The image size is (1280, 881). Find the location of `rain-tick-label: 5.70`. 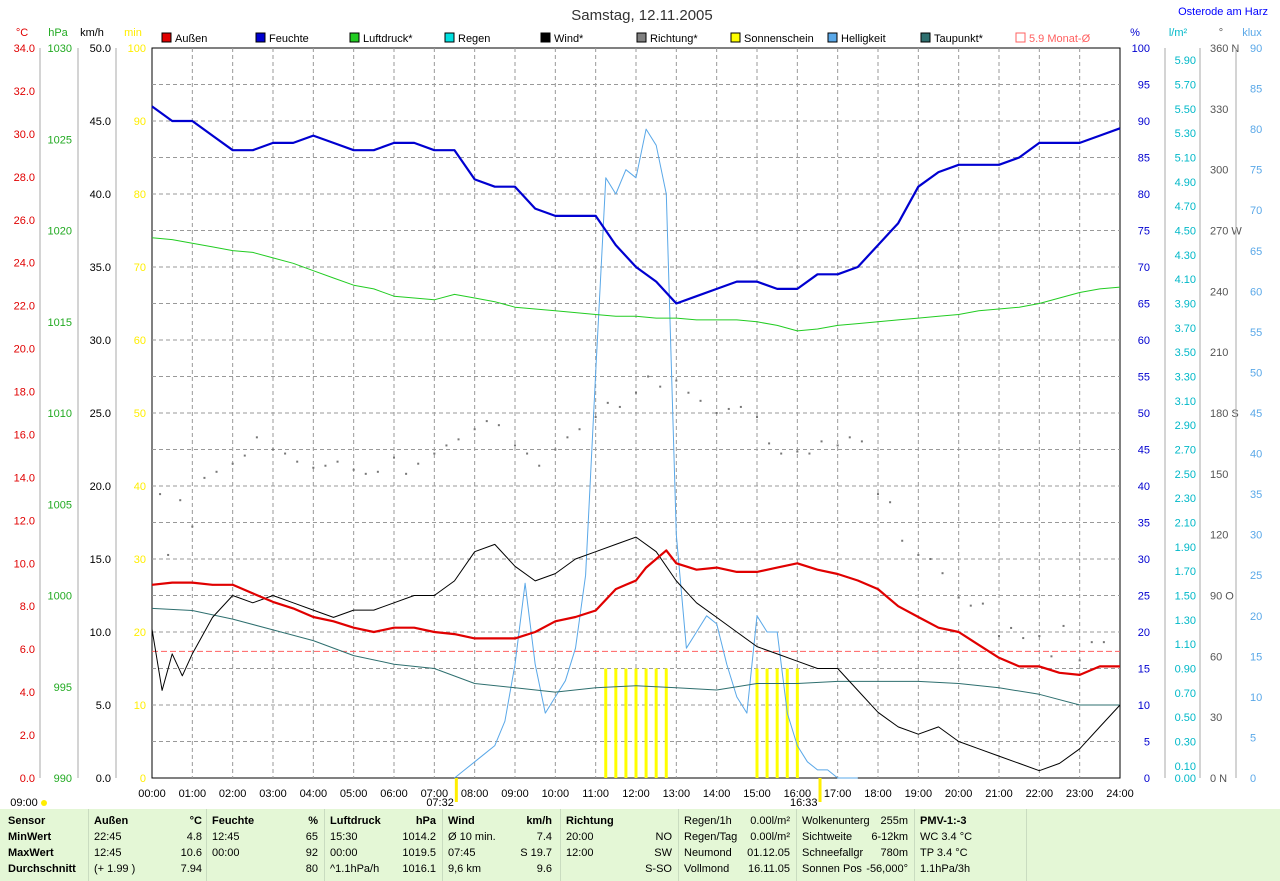

rain-tick-label: 5.70 is located at coordinates (1185, 86).